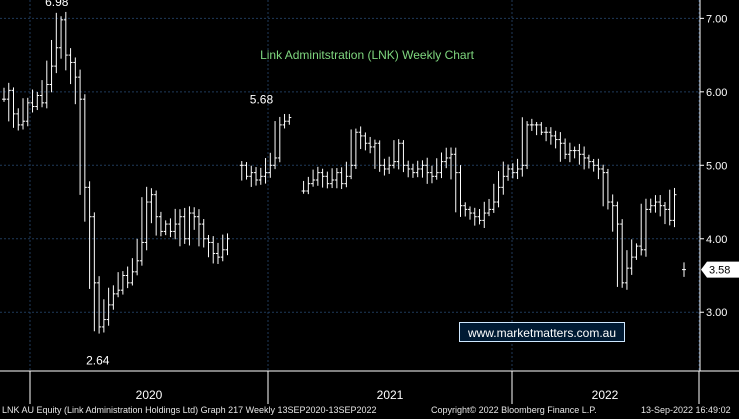 The width and height of the screenshot is (739, 419). Describe the element at coordinates (605, 395) in the screenshot. I see `x-tick-label: 2022` at that location.